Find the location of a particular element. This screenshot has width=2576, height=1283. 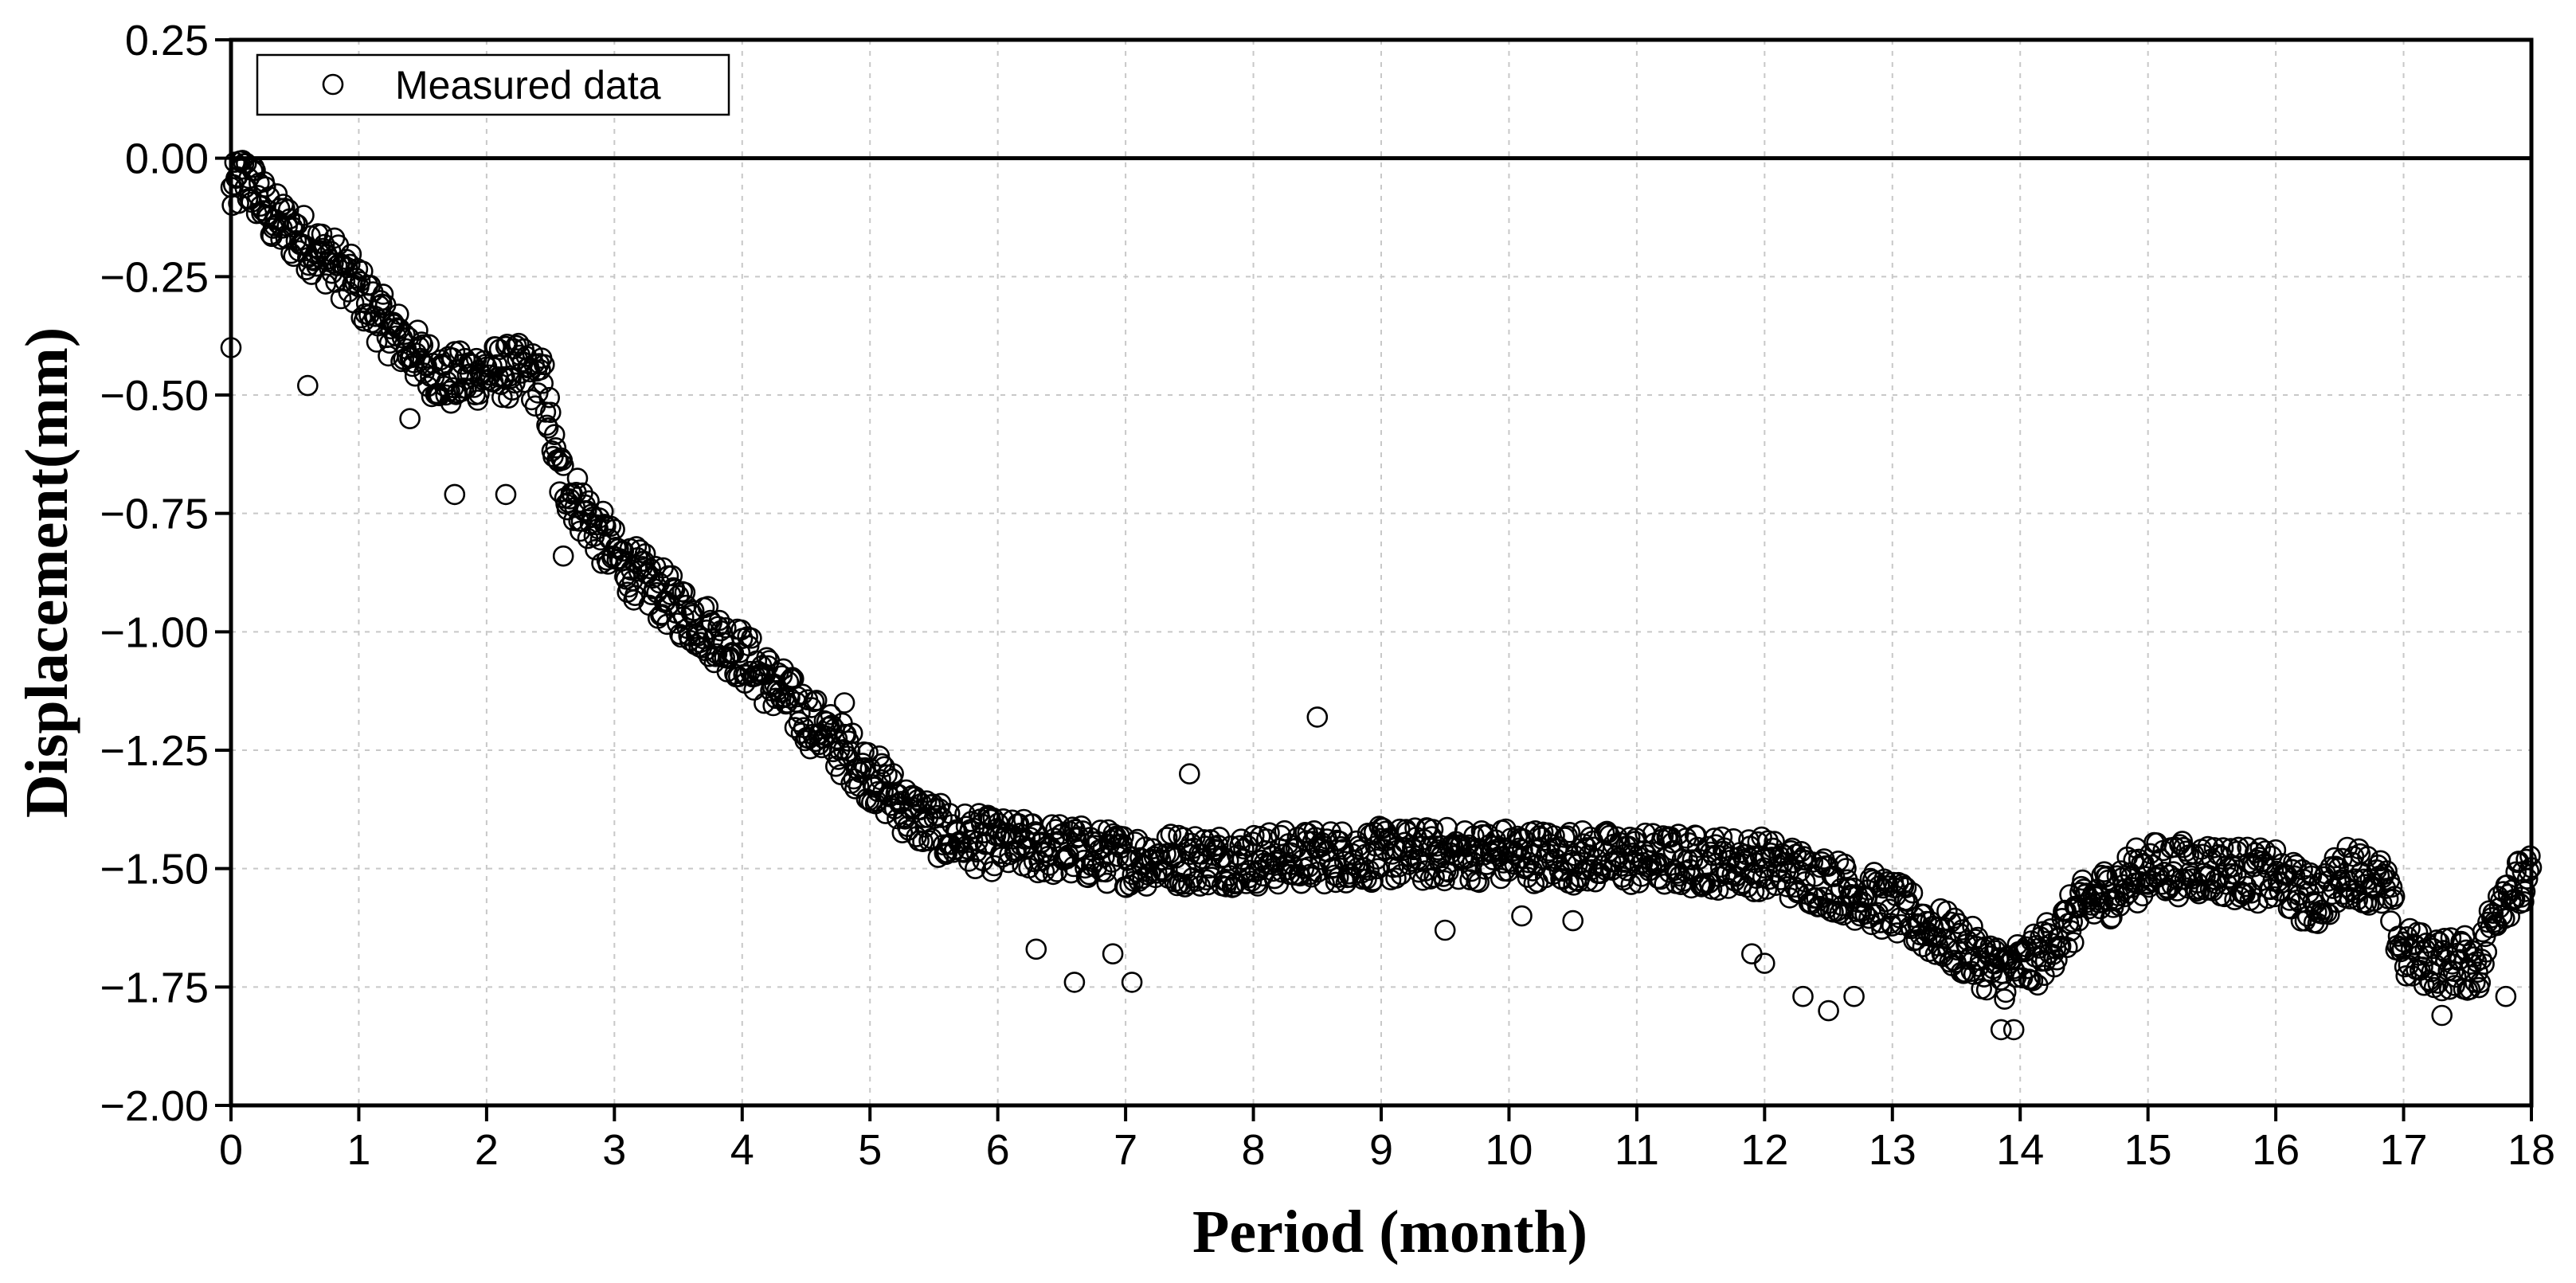

x-tick-label: 12 is located at coordinates (1764, 1150).